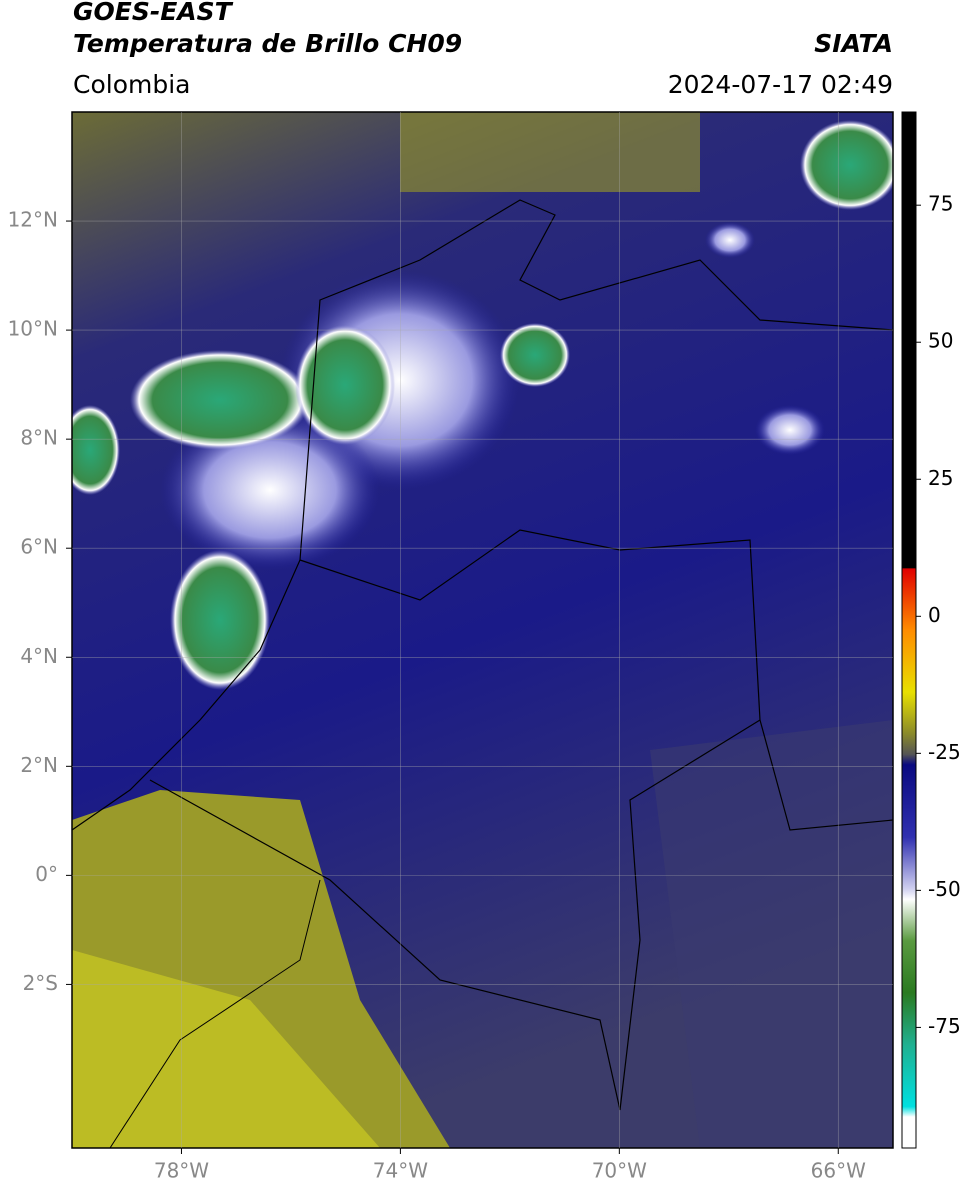 The height and width of the screenshot is (1194, 966). I want to click on region: Colombia, so click(131, 84).